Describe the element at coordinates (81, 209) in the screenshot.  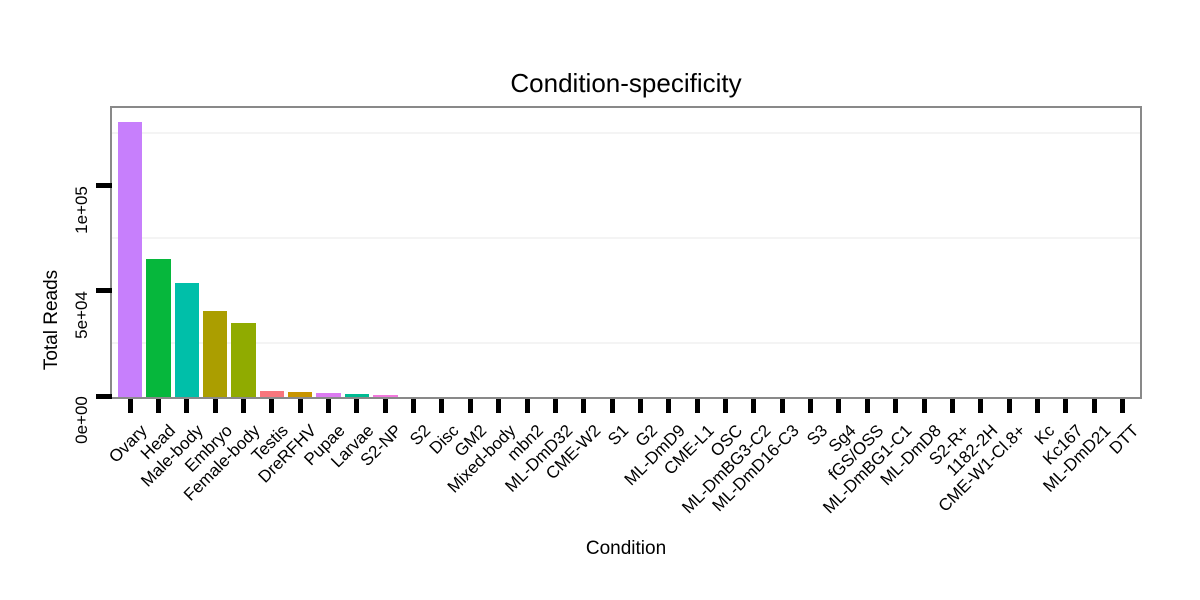
I see `y-tick-label: 1e+05` at that location.